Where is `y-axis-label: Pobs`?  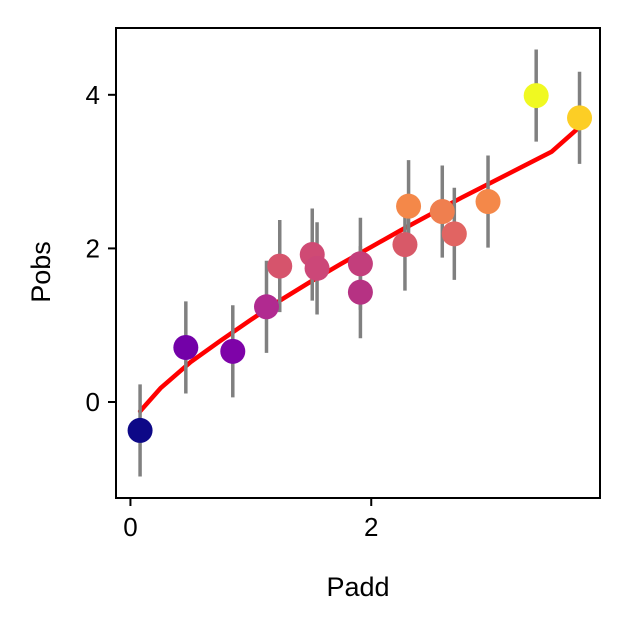 y-axis-label: Pobs is located at coordinates (41, 272).